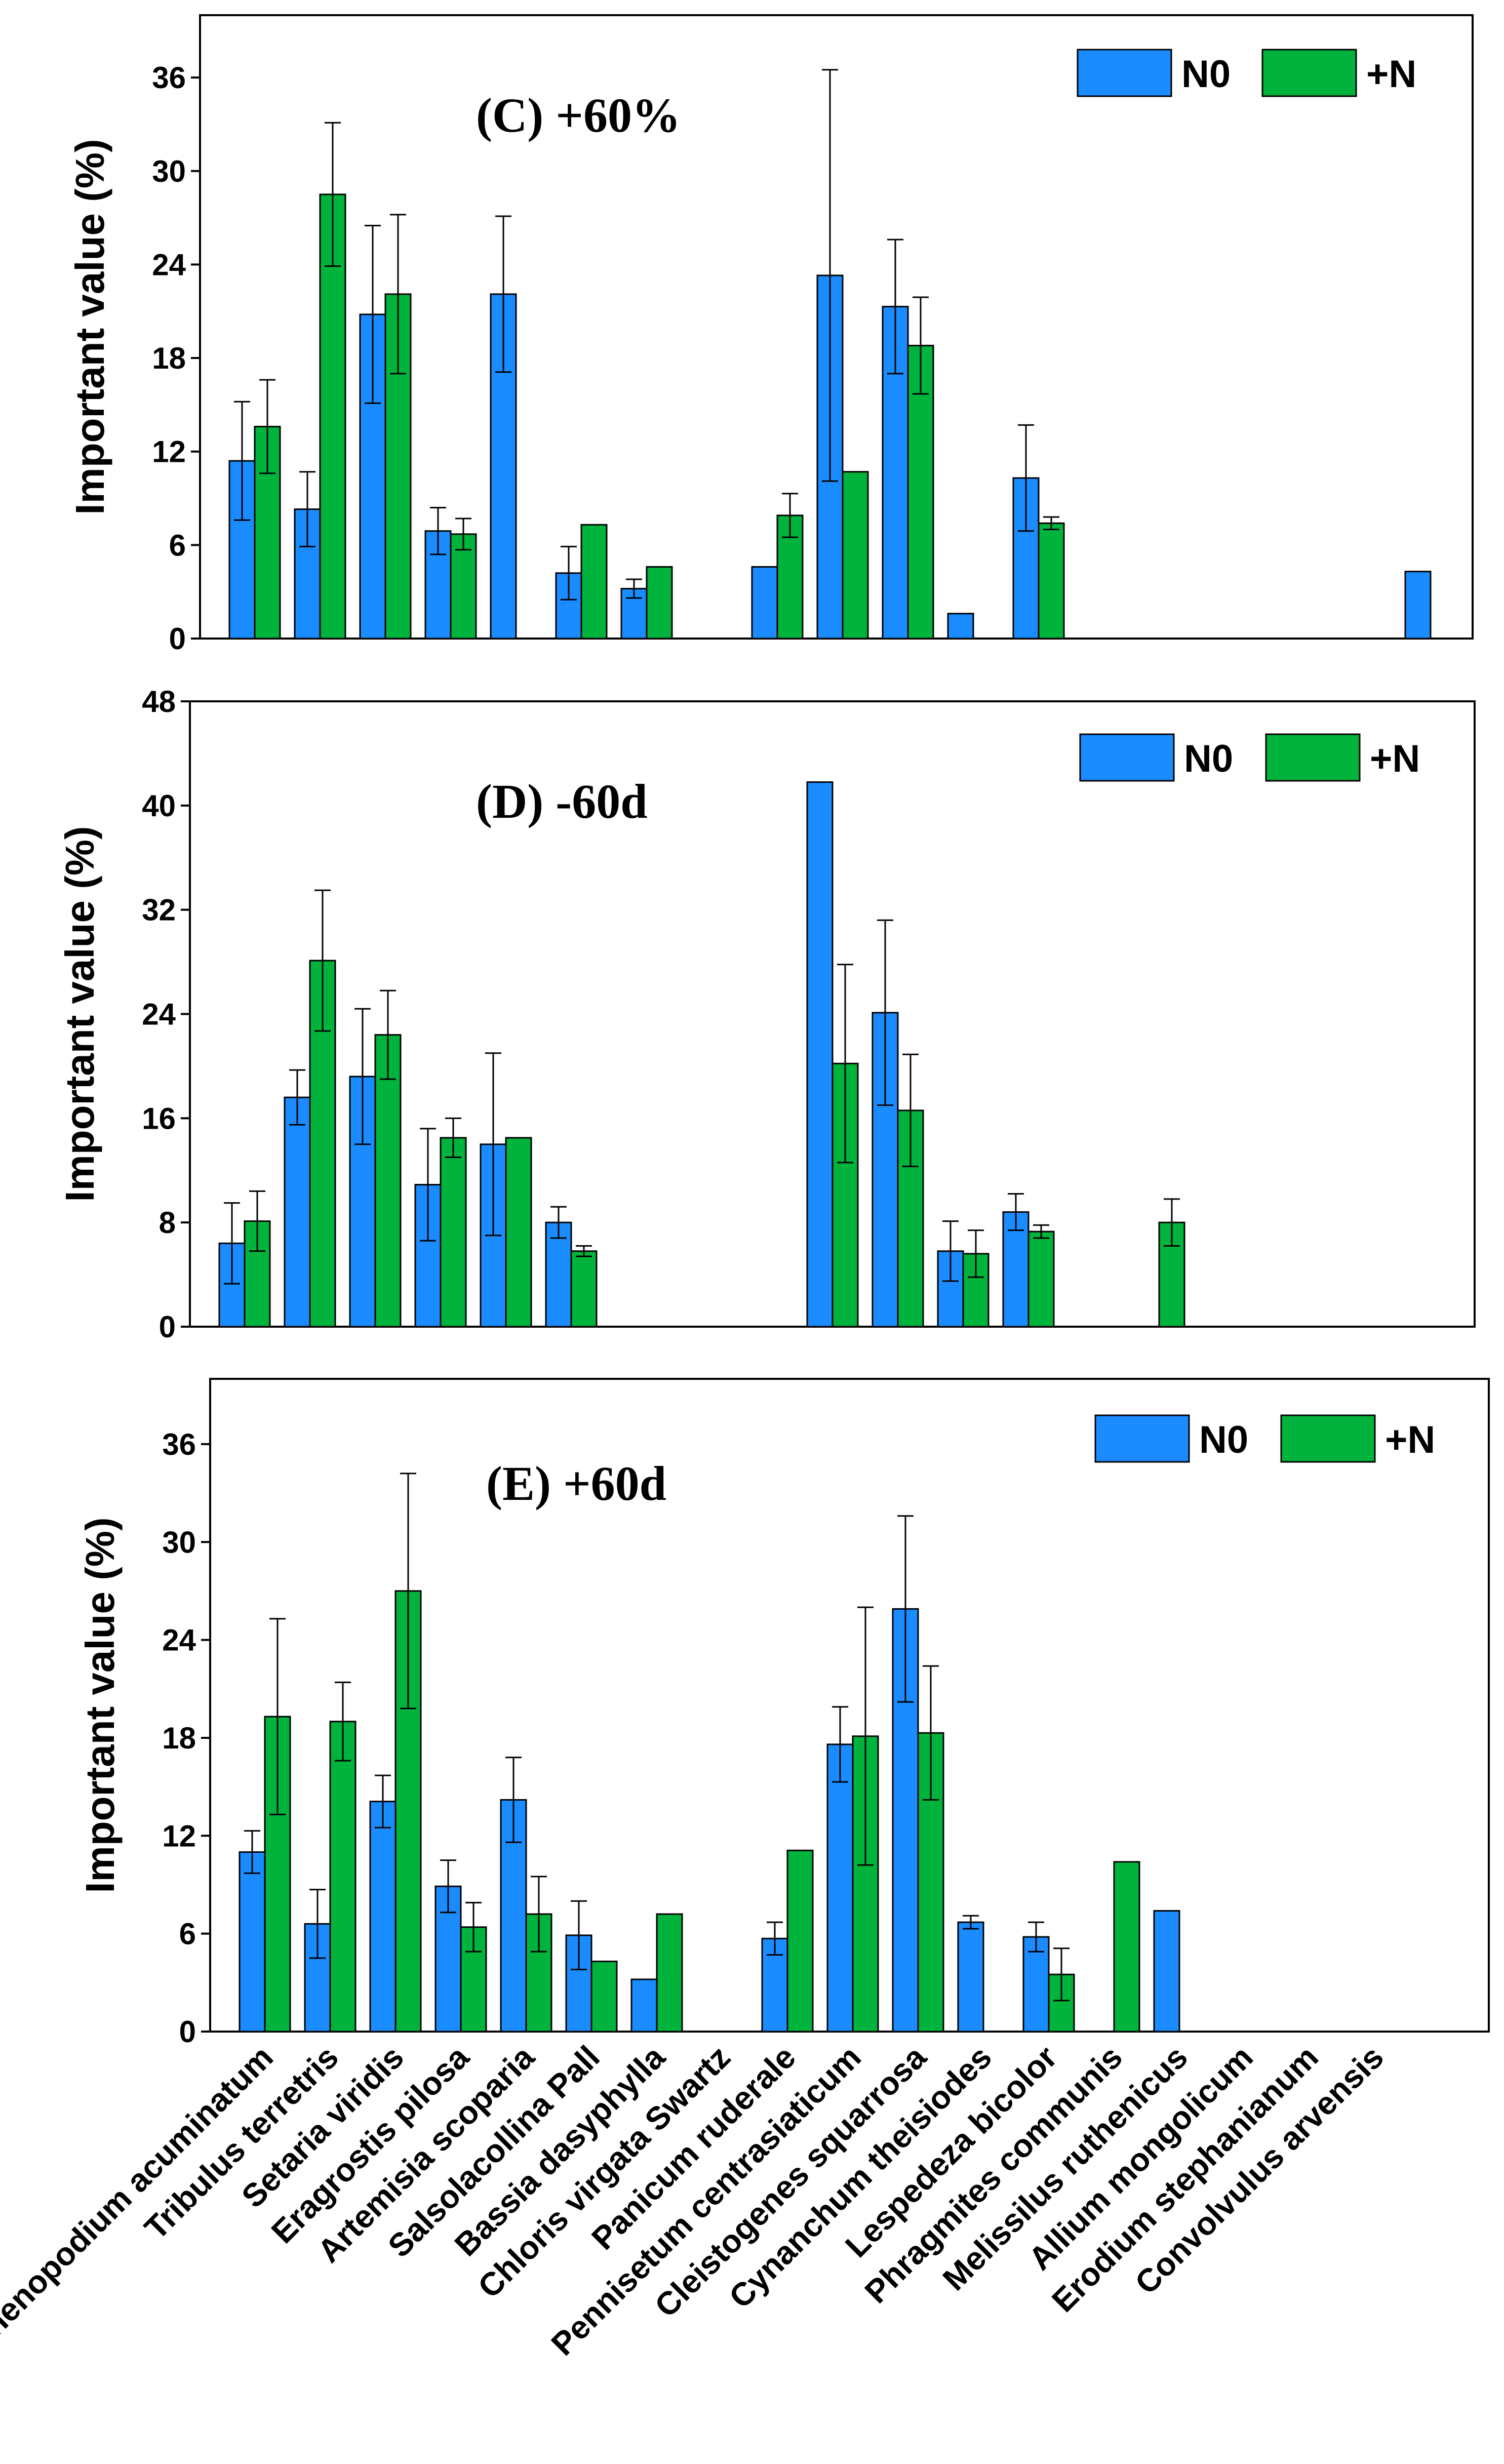  Describe the element at coordinates (167, 1223) in the screenshot. I see `y-tick-label: 8` at that location.